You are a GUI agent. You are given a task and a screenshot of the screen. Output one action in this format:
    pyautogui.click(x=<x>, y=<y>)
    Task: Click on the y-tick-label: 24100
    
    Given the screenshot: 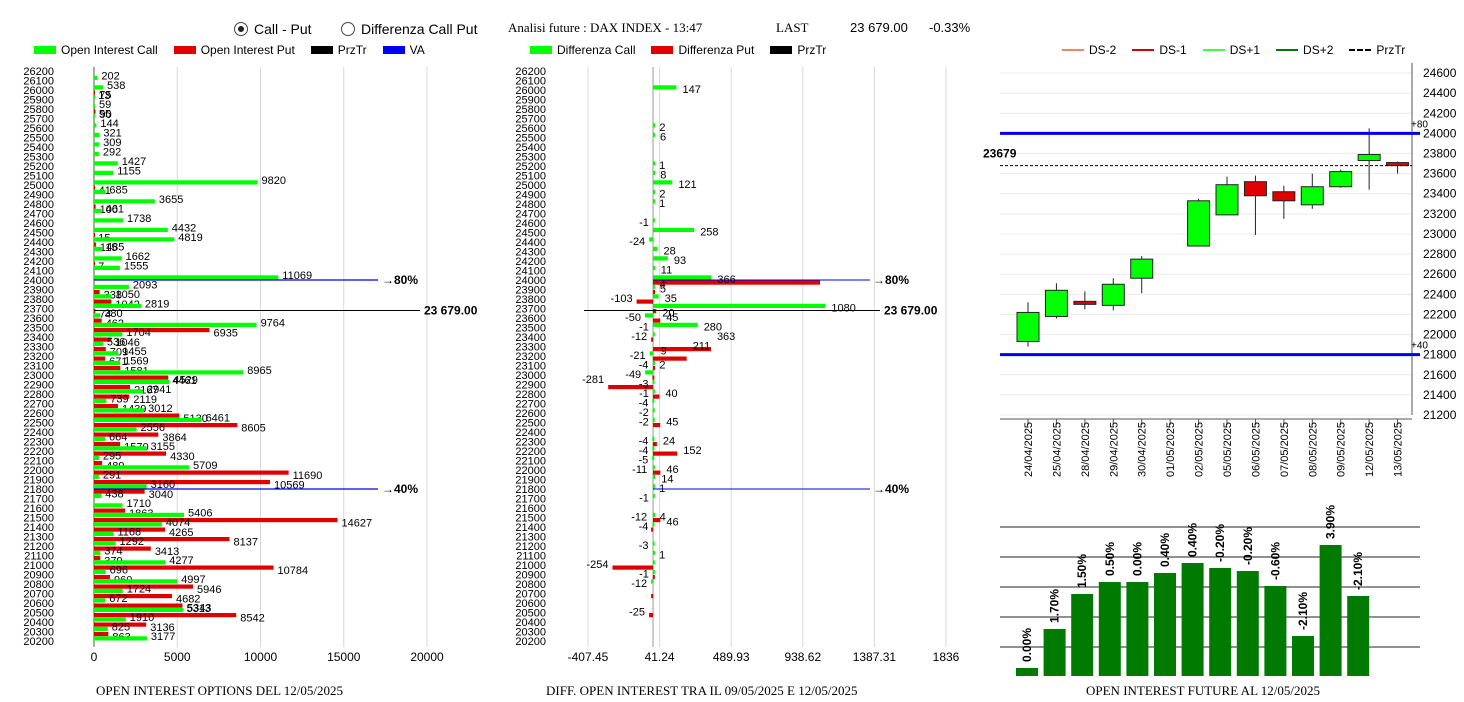 What is the action you would take?
    pyautogui.click(x=530, y=272)
    